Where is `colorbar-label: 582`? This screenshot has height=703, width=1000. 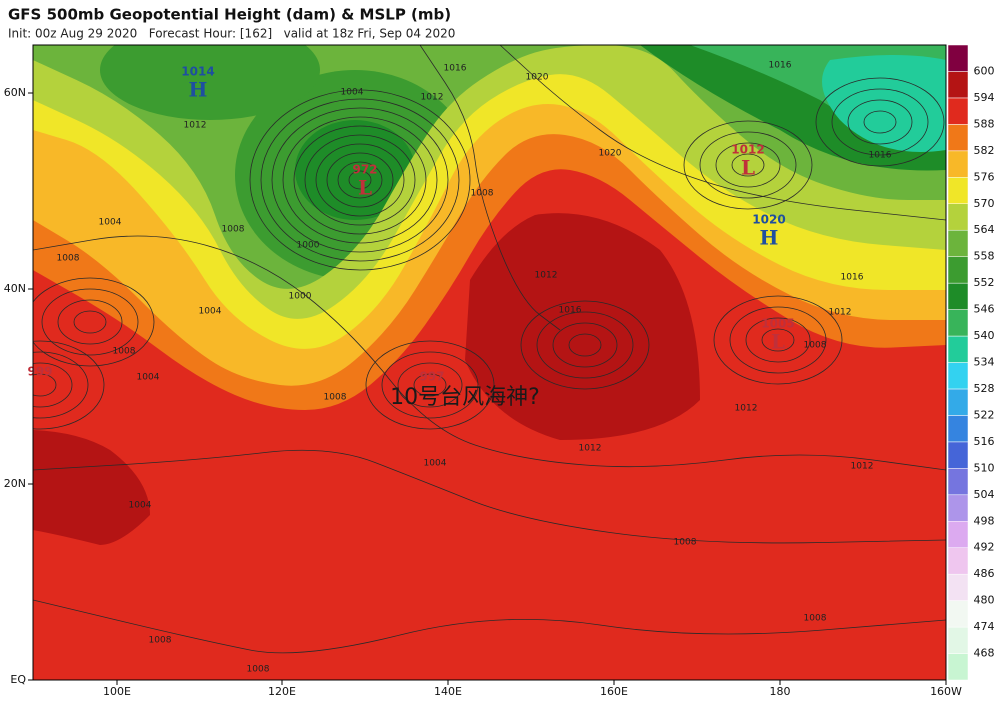 colorbar-label: 582 is located at coordinates (984, 150).